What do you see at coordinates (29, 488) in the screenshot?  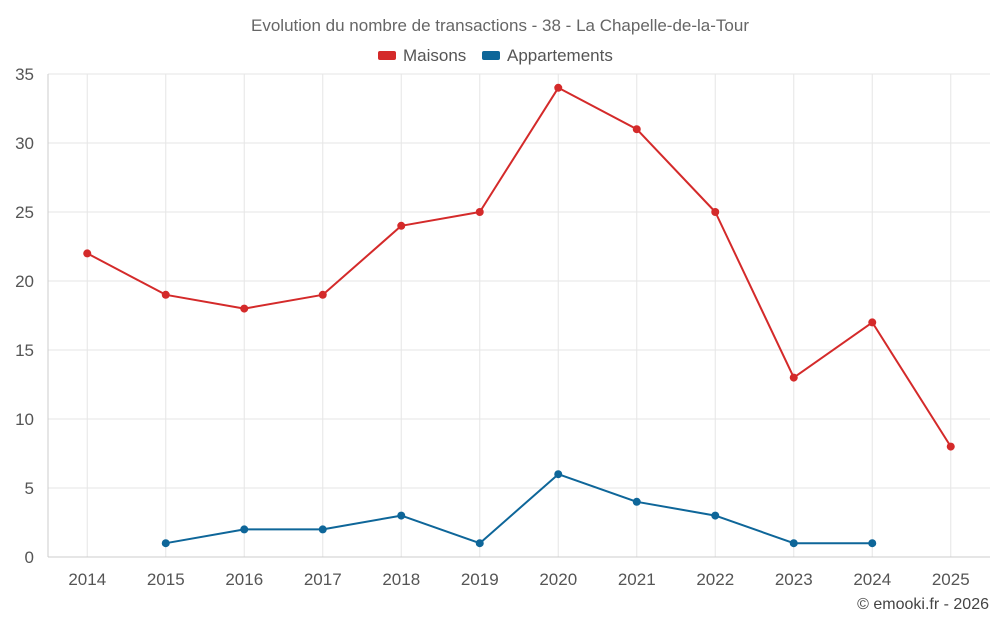 I see `y-tick-label: 5` at bounding box center [29, 488].